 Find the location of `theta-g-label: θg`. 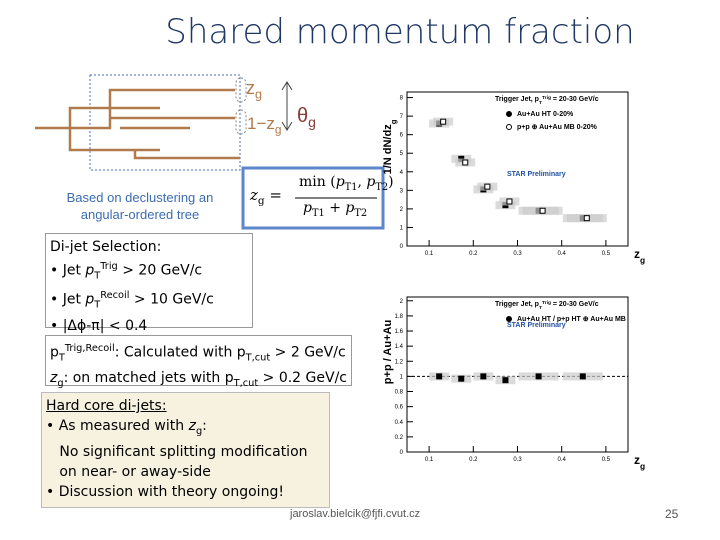

theta-g-label: θg is located at coordinates (306, 117).